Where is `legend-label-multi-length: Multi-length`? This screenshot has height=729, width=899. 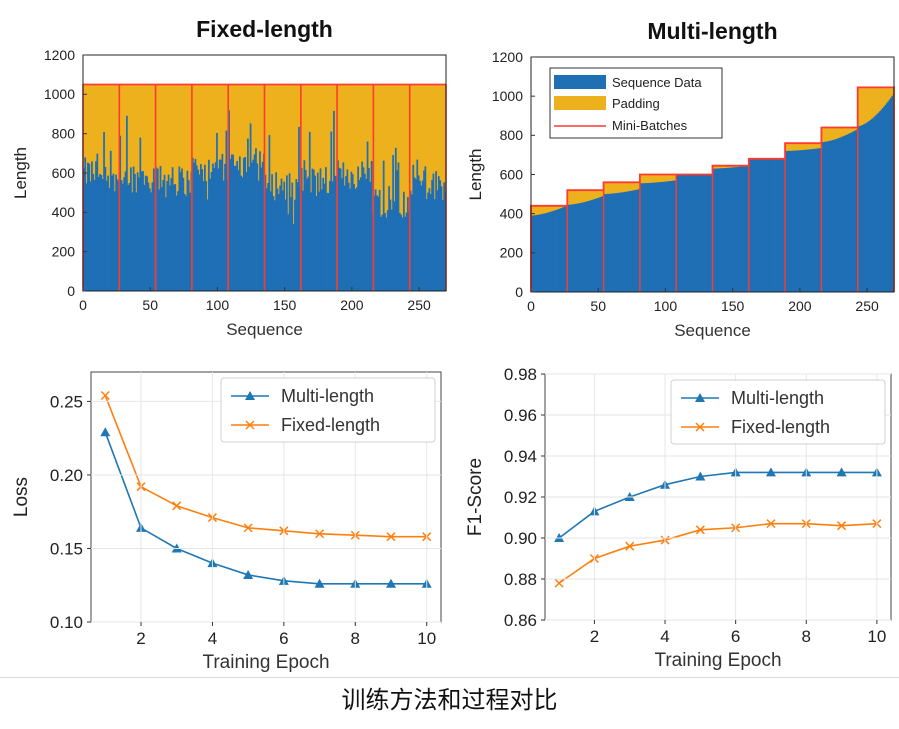
legend-label-multi-length: Multi-length is located at coordinates (777, 398).